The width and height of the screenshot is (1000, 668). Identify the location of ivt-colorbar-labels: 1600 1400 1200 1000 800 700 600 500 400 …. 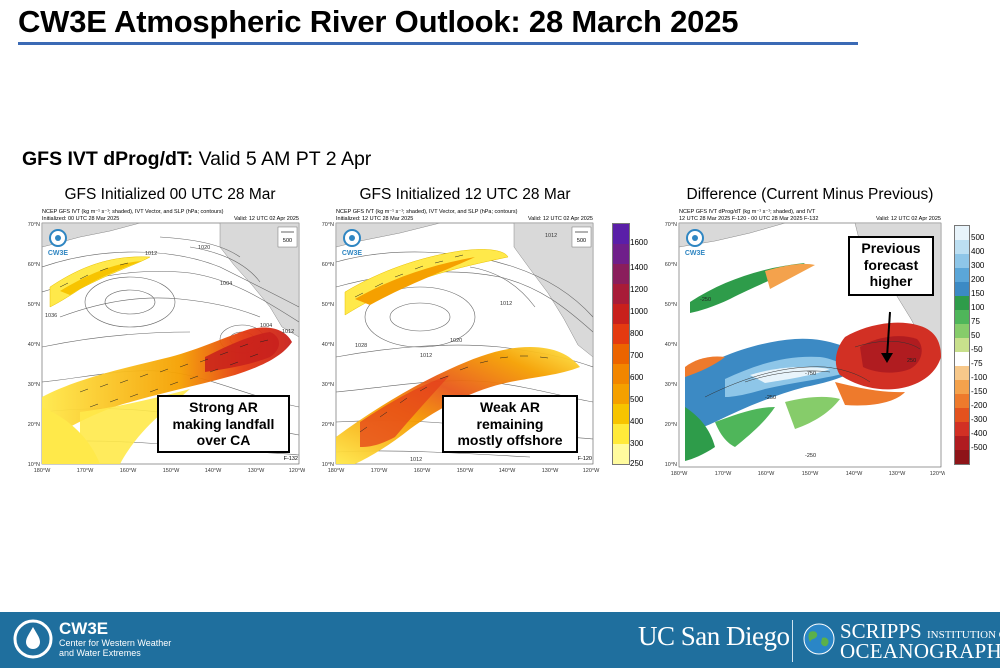
(650, 345).